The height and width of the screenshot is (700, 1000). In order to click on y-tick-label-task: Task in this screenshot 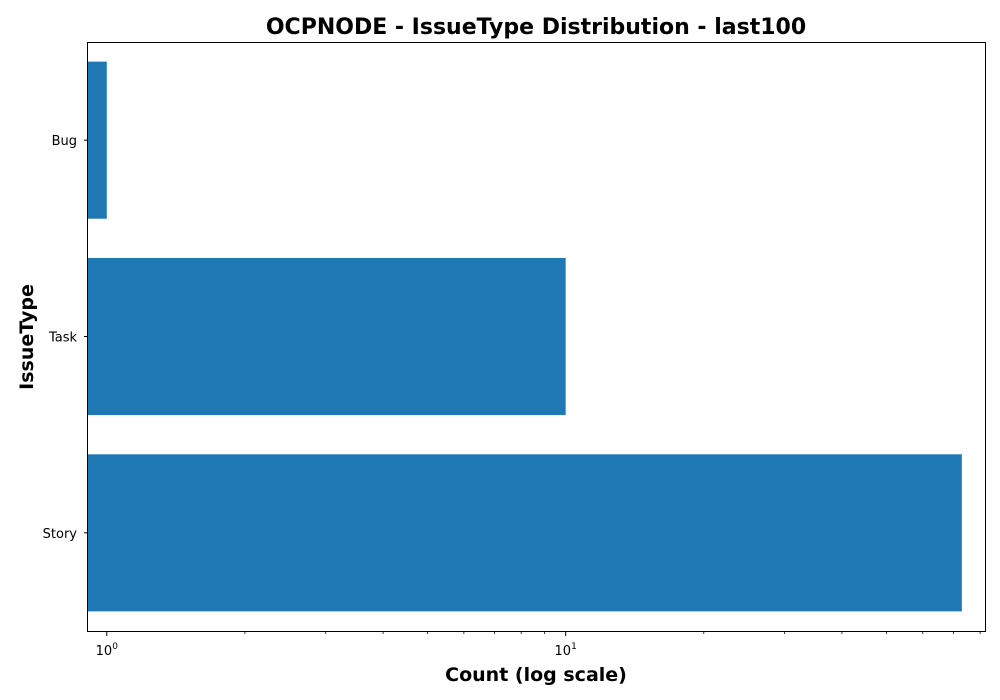, I will do `click(63, 338)`.